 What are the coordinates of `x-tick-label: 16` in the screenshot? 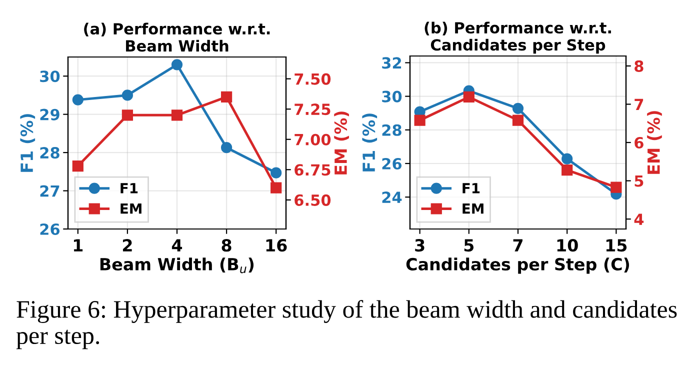 It's located at (276, 245).